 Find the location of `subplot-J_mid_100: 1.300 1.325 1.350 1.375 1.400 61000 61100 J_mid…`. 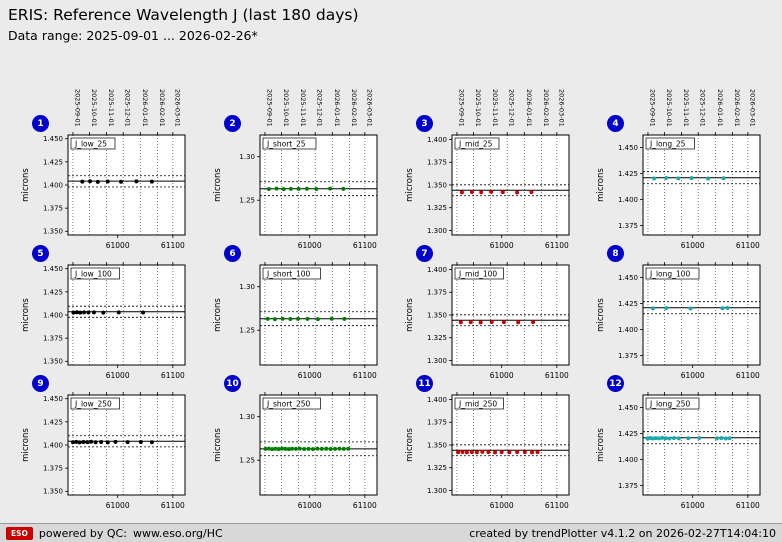

subplot-J_mid_100: 1.300 1.325 1.350 1.375 1.400 61000 61100 J_mid… is located at coordinates (487, 321).